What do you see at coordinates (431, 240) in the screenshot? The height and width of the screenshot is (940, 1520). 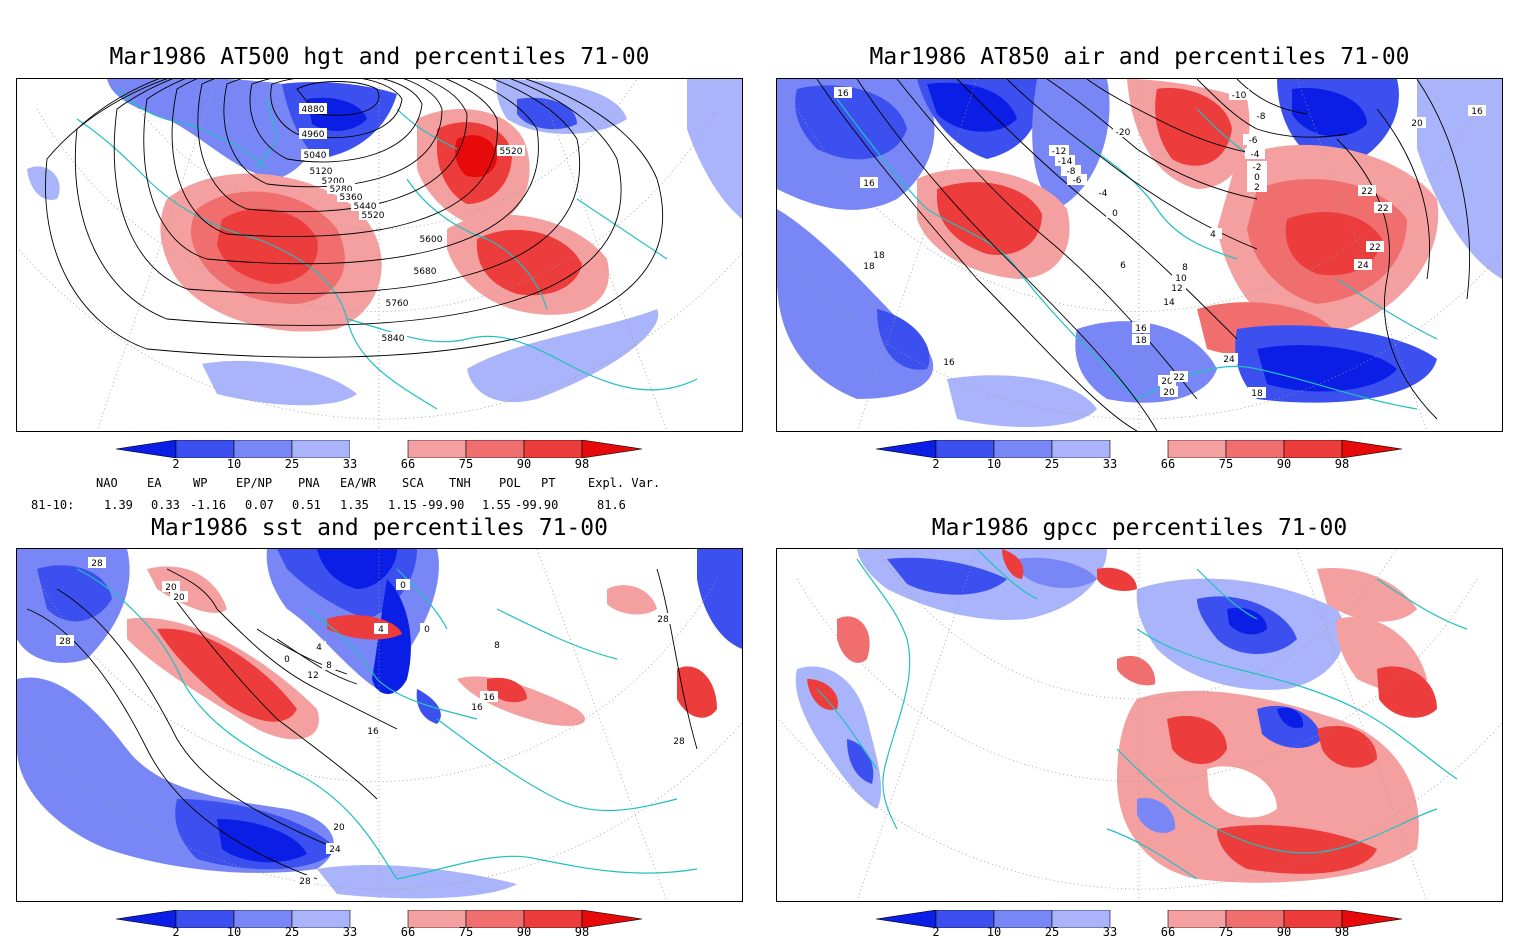 I see `svg-text: 5600` at bounding box center [431, 240].